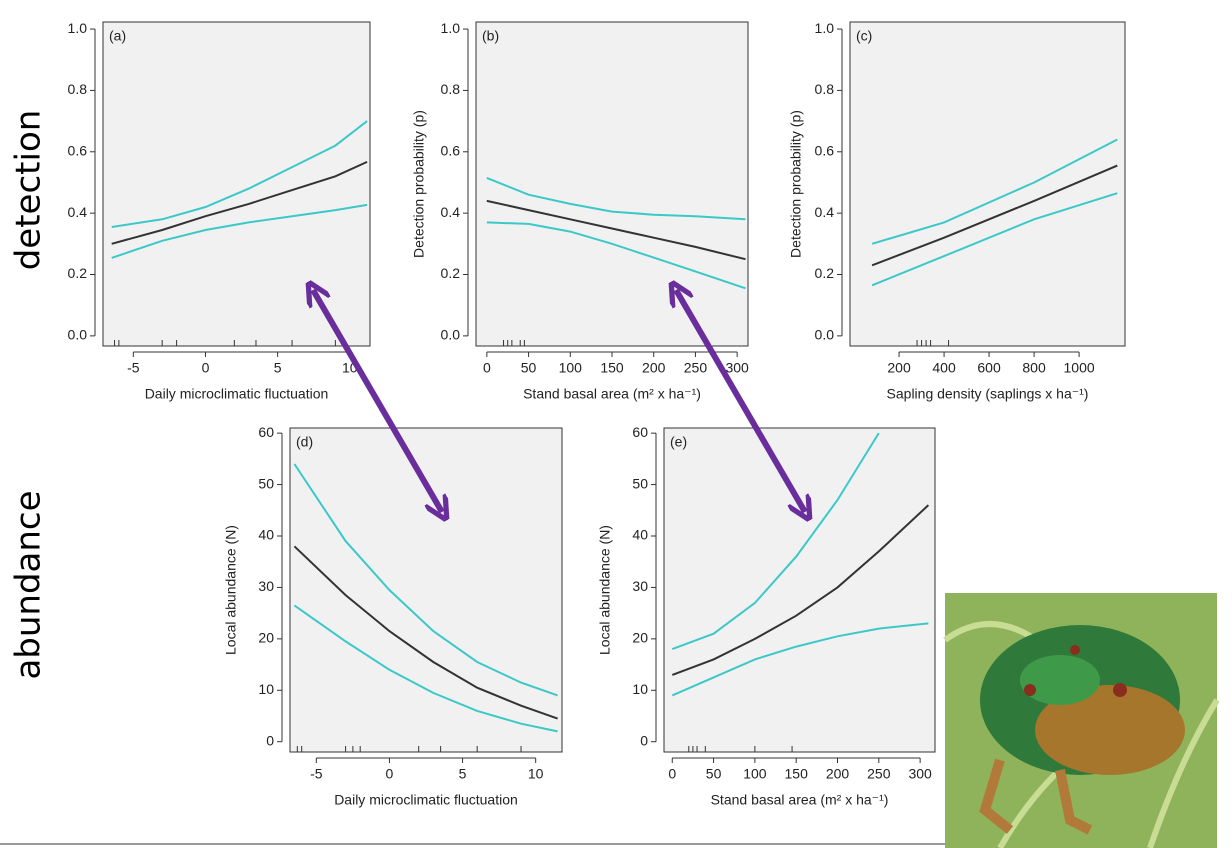 Image resolution: width=1232 pixels, height=848 pixels. What do you see at coordinates (944, 368) in the screenshot?
I see `x-tick-label: 400` at bounding box center [944, 368].